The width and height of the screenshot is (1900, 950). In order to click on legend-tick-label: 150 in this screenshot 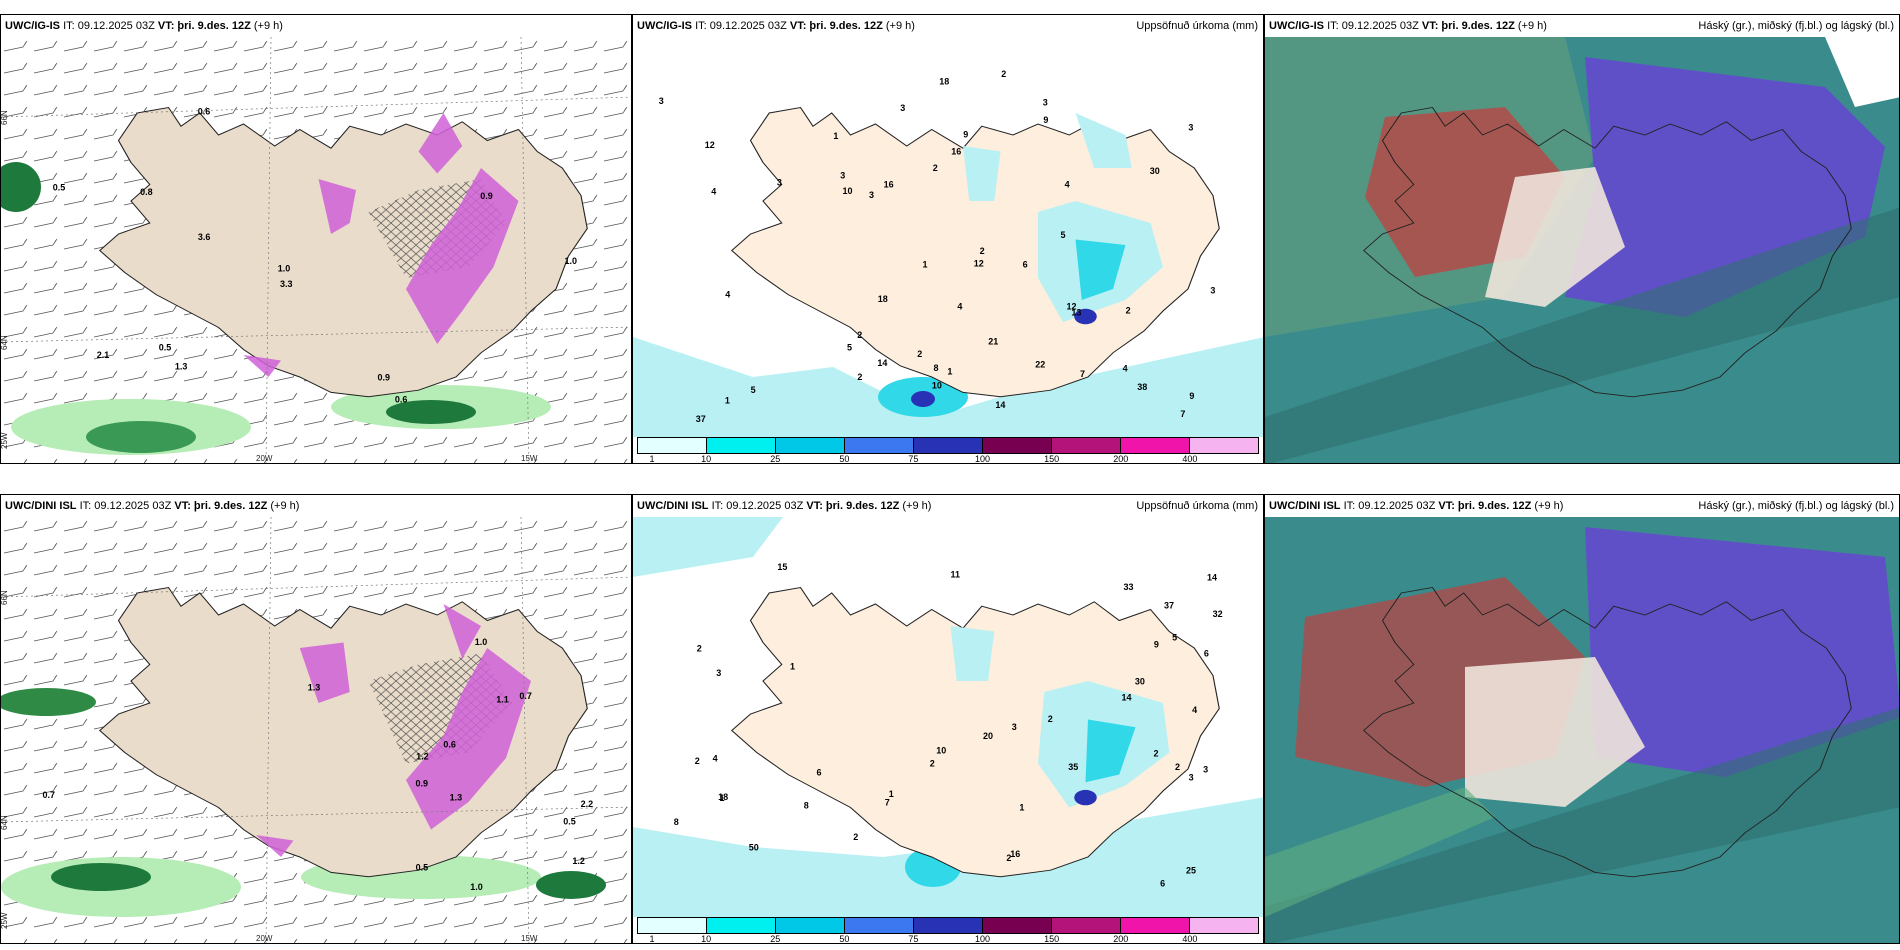, I will do `click(1052, 939)`.